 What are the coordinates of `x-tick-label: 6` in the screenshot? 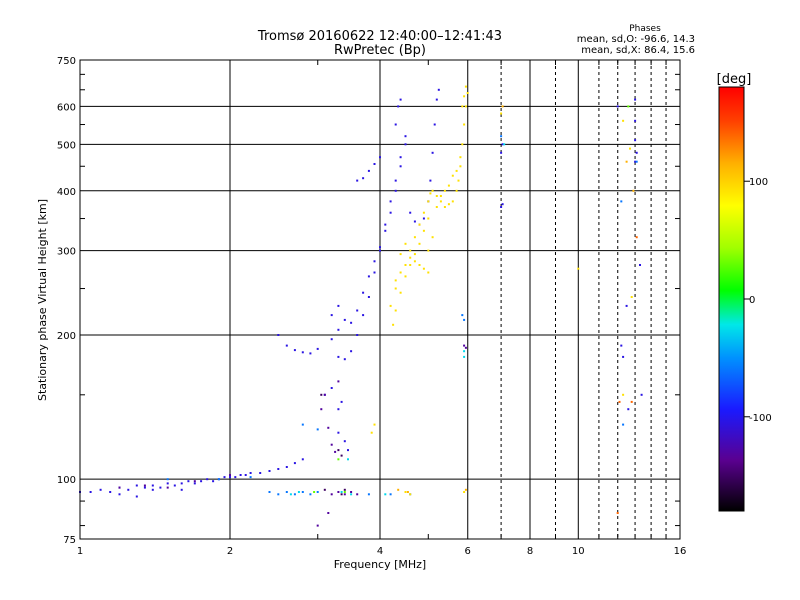 It's located at (468, 551).